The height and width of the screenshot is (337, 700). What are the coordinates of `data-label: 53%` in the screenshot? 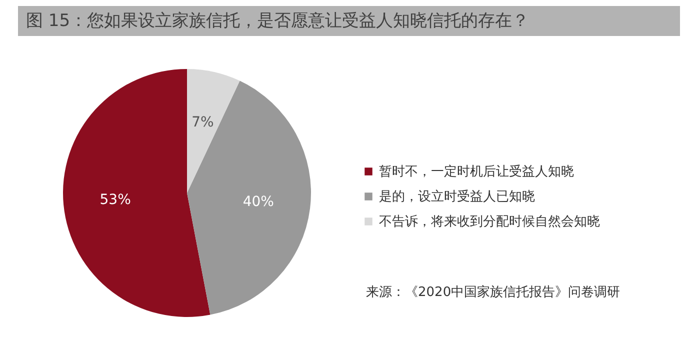 It's located at (115, 200).